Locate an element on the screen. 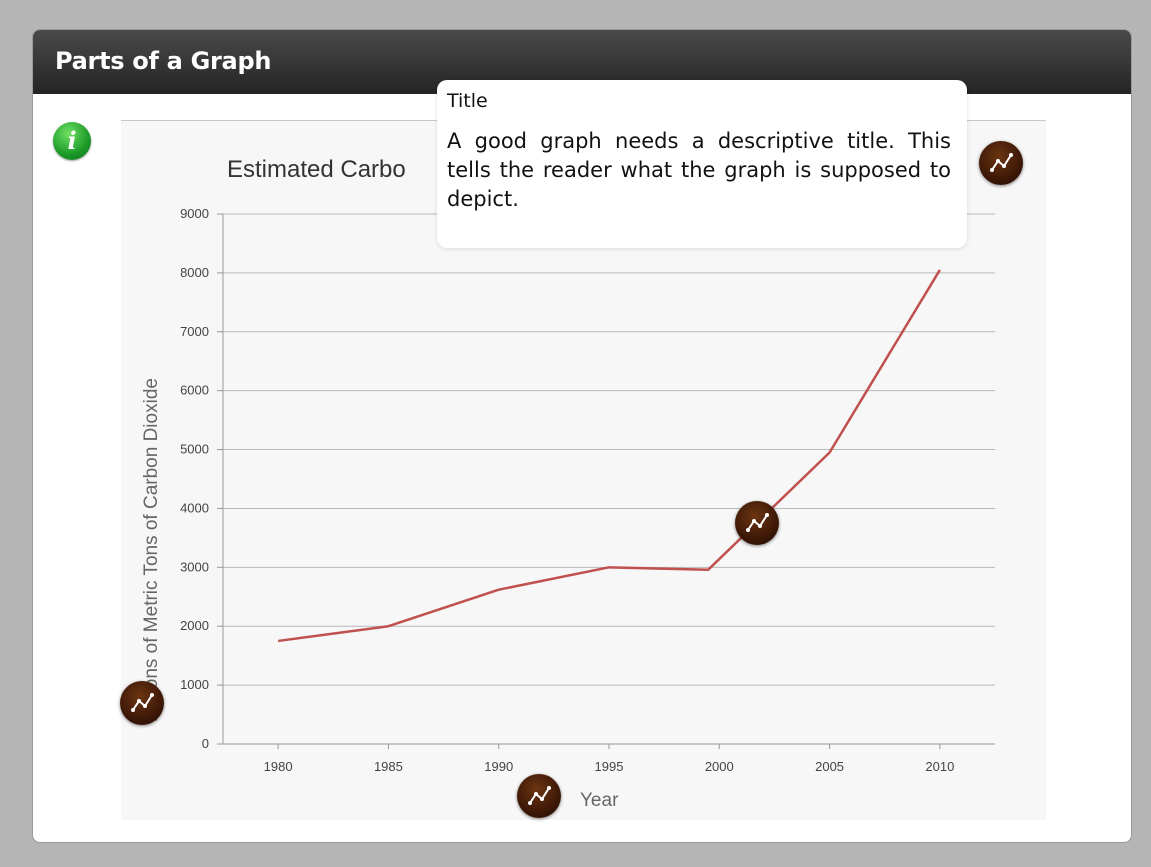 This screenshot has height=867, width=1151. y-tick-label: 1000 is located at coordinates (194, 684).